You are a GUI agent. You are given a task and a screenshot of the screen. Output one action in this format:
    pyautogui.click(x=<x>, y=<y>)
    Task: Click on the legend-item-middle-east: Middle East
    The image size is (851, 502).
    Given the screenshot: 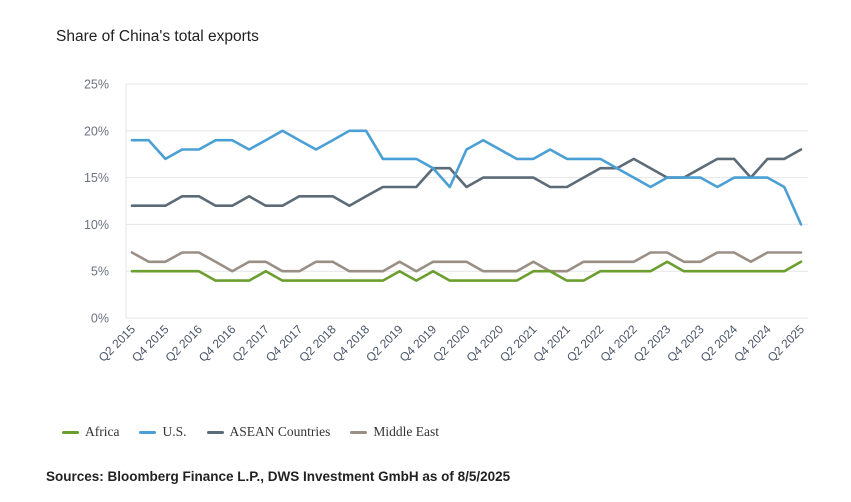 What is the action you would take?
    pyautogui.click(x=394, y=432)
    